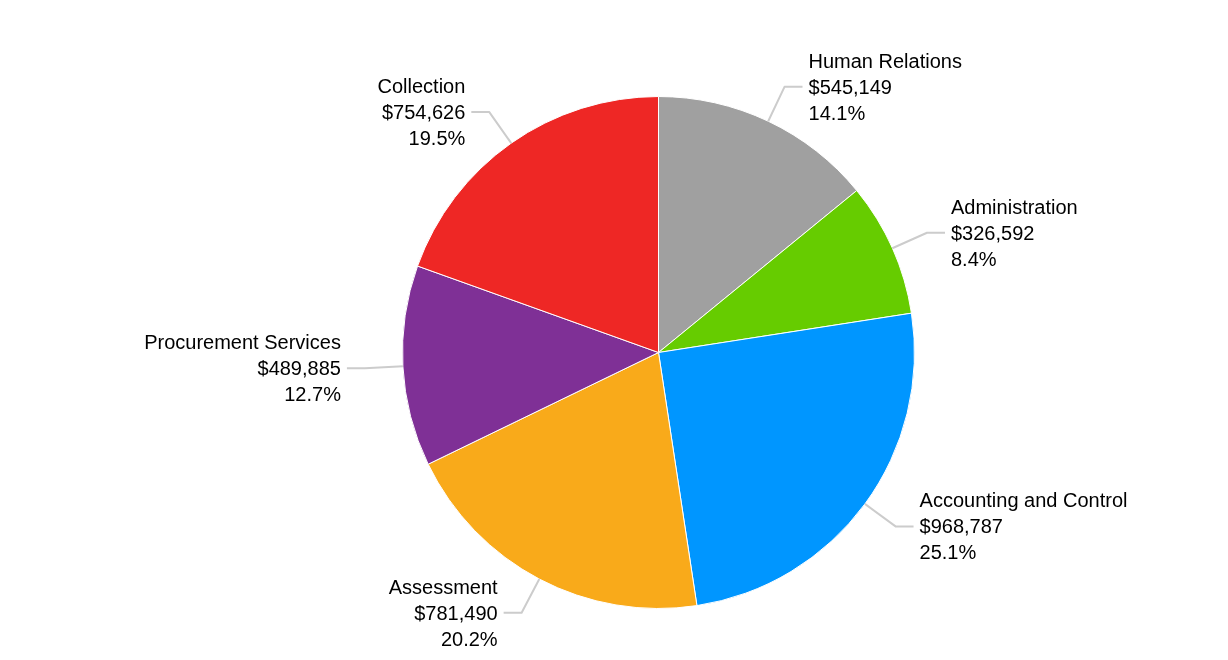 The image size is (1228, 660). I want to click on slice-label: Procurement Services, so click(242, 342).